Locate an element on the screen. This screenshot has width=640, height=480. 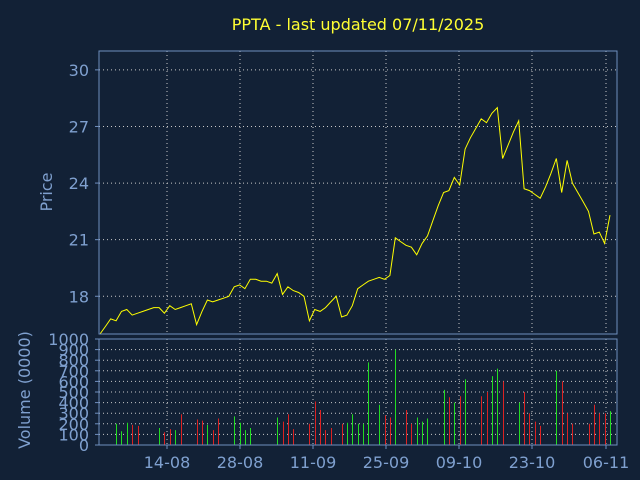
x-tick-label: 09-10 is located at coordinates (459, 462).